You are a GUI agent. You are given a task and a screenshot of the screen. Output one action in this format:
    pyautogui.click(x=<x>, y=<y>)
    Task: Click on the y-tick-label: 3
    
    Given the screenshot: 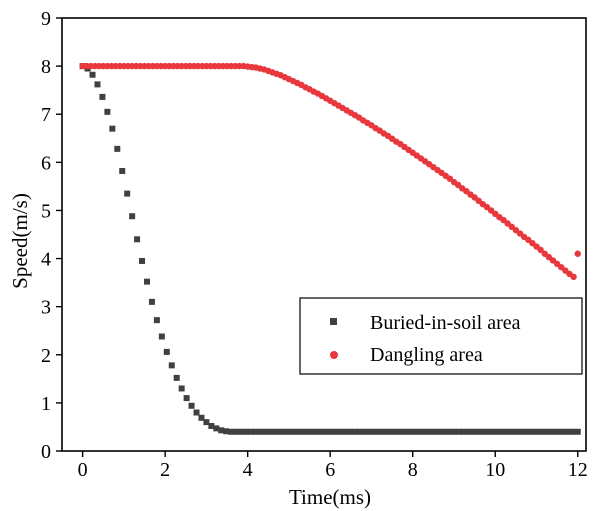 What is the action you would take?
    pyautogui.click(x=46, y=308)
    